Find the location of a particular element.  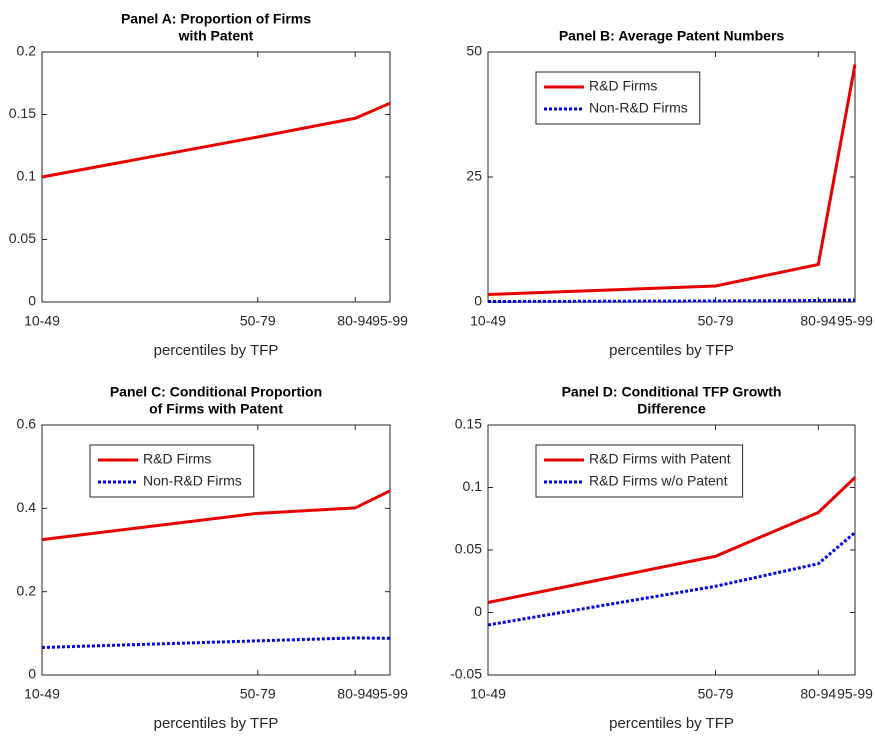

panel-title: of Firms with Patent is located at coordinates (216, 409).